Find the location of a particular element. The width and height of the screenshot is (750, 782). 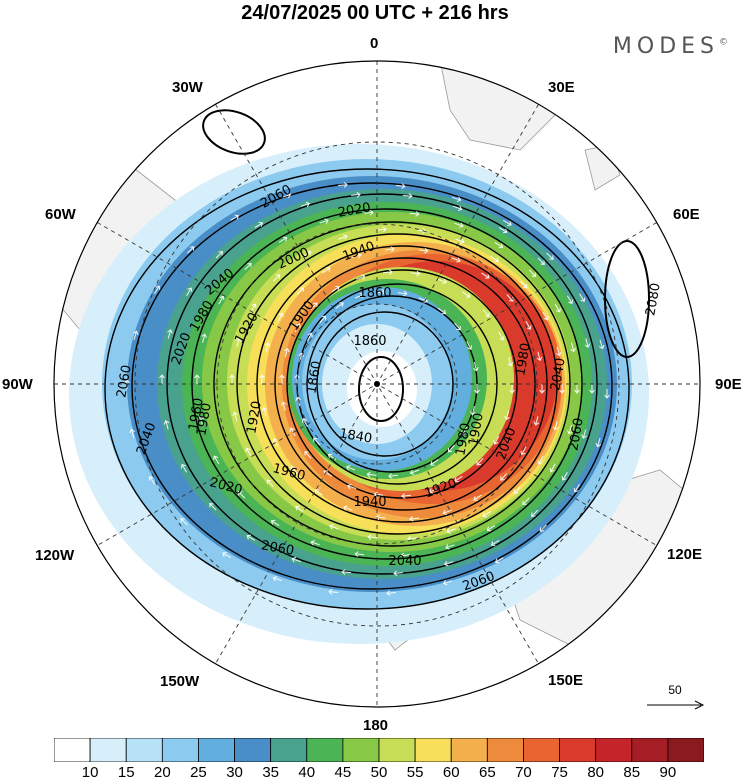

colorbar-tick-label: 50 is located at coordinates (379, 772).